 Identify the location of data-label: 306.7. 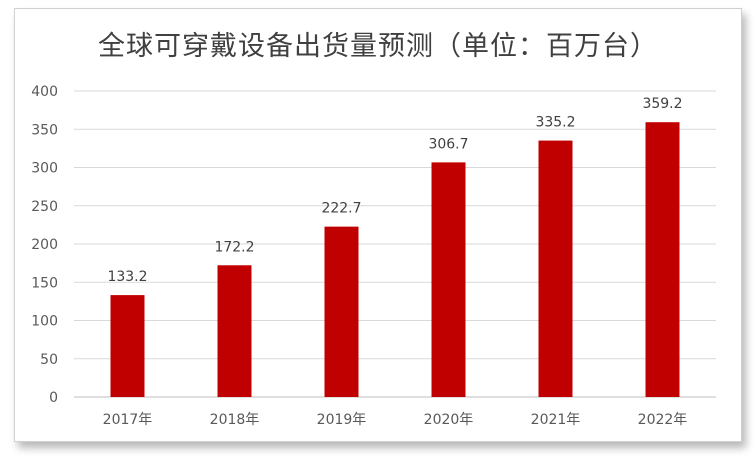
(448, 144).